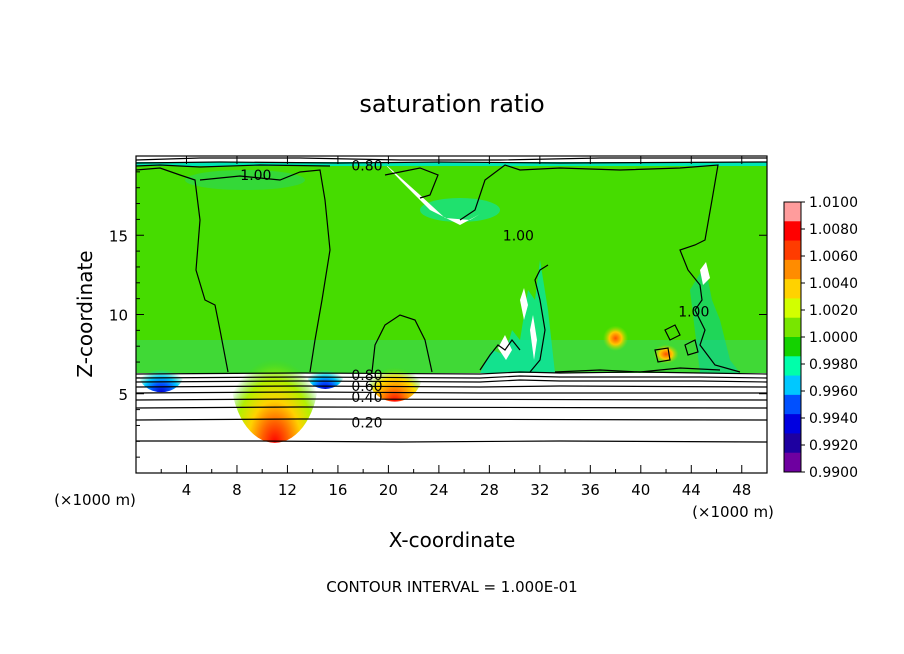 Image resolution: width=904 pixels, height=654 pixels. Describe the element at coordinates (539, 490) in the screenshot. I see `x-tick-label: 32` at that location.